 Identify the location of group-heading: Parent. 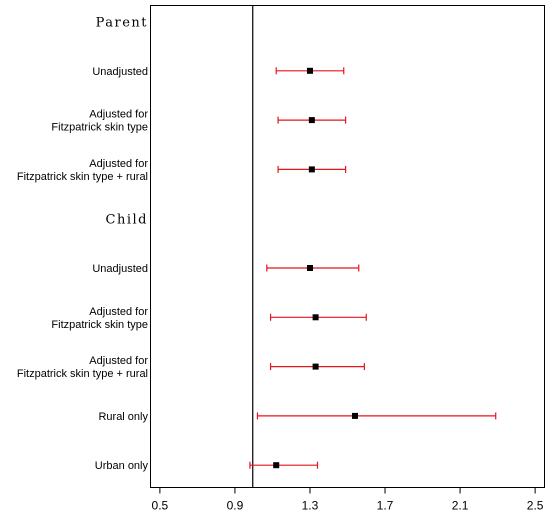
(122, 23).